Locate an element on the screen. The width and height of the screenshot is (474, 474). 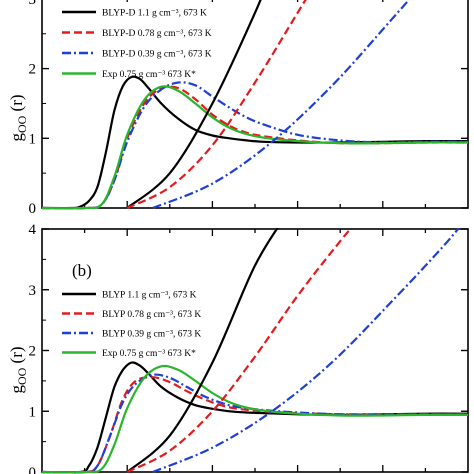
panel-b-label: (b) is located at coordinates (82, 270).